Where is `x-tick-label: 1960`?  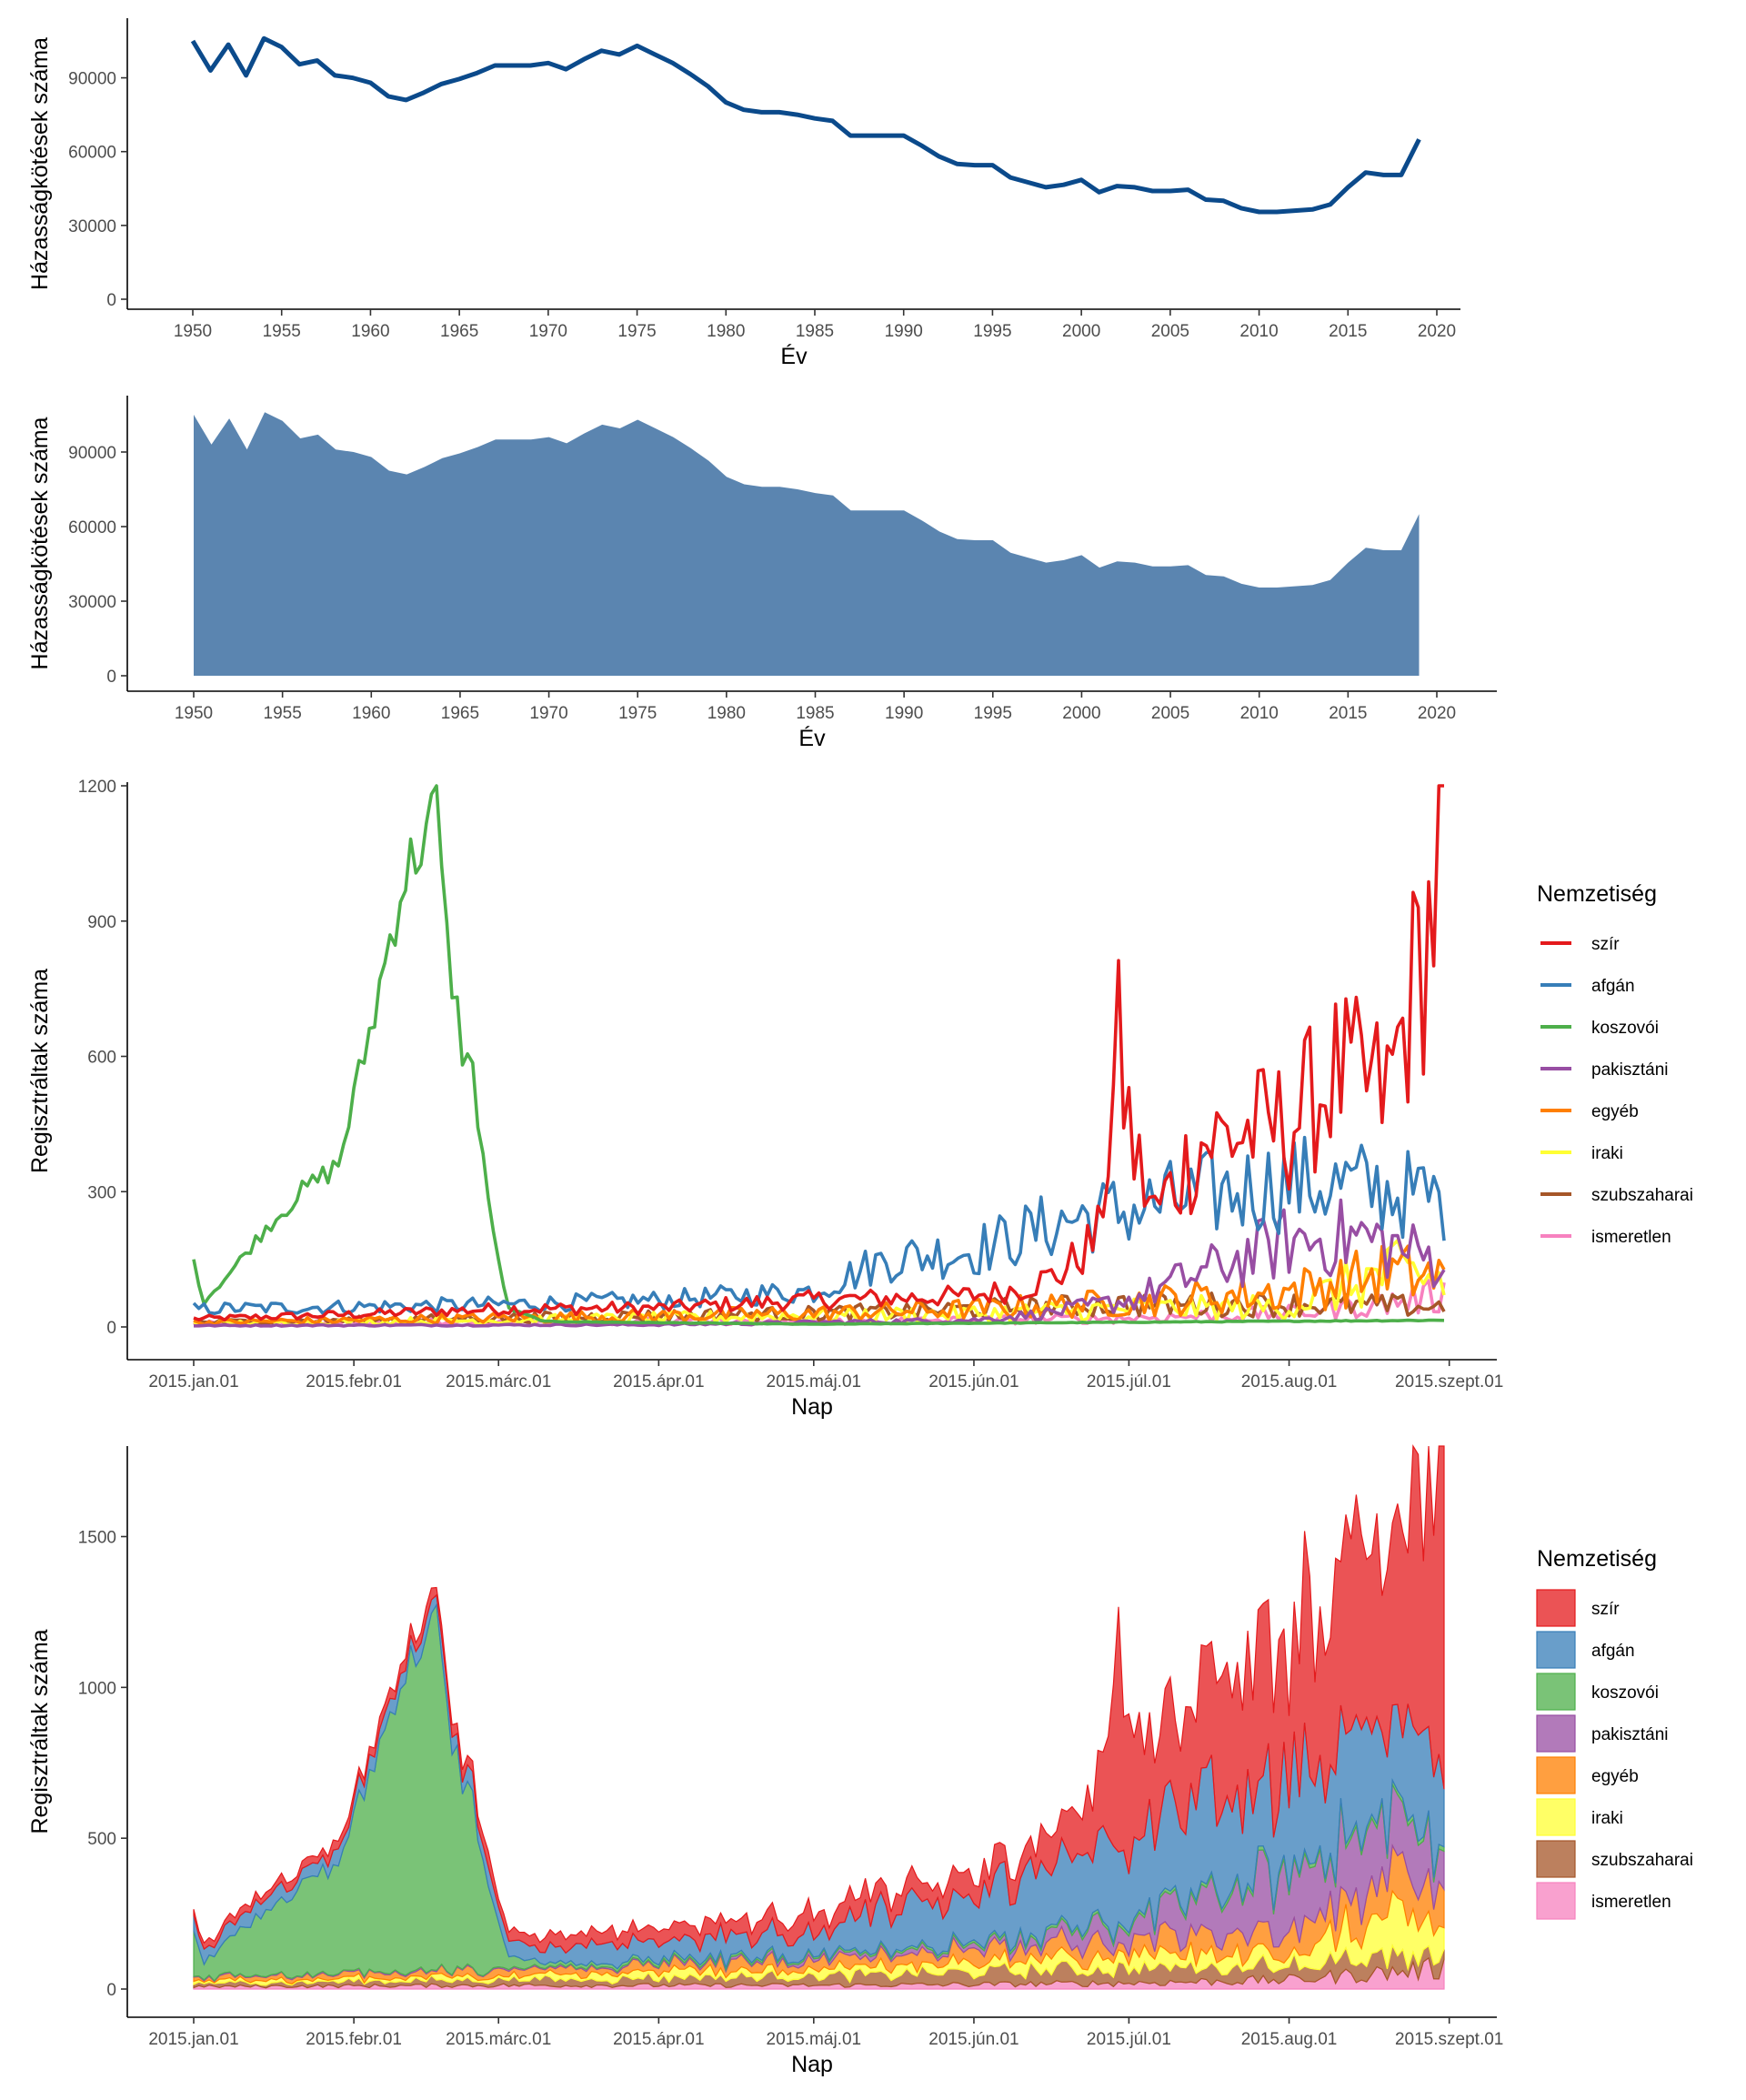 x-tick-label: 1960 is located at coordinates (371, 713).